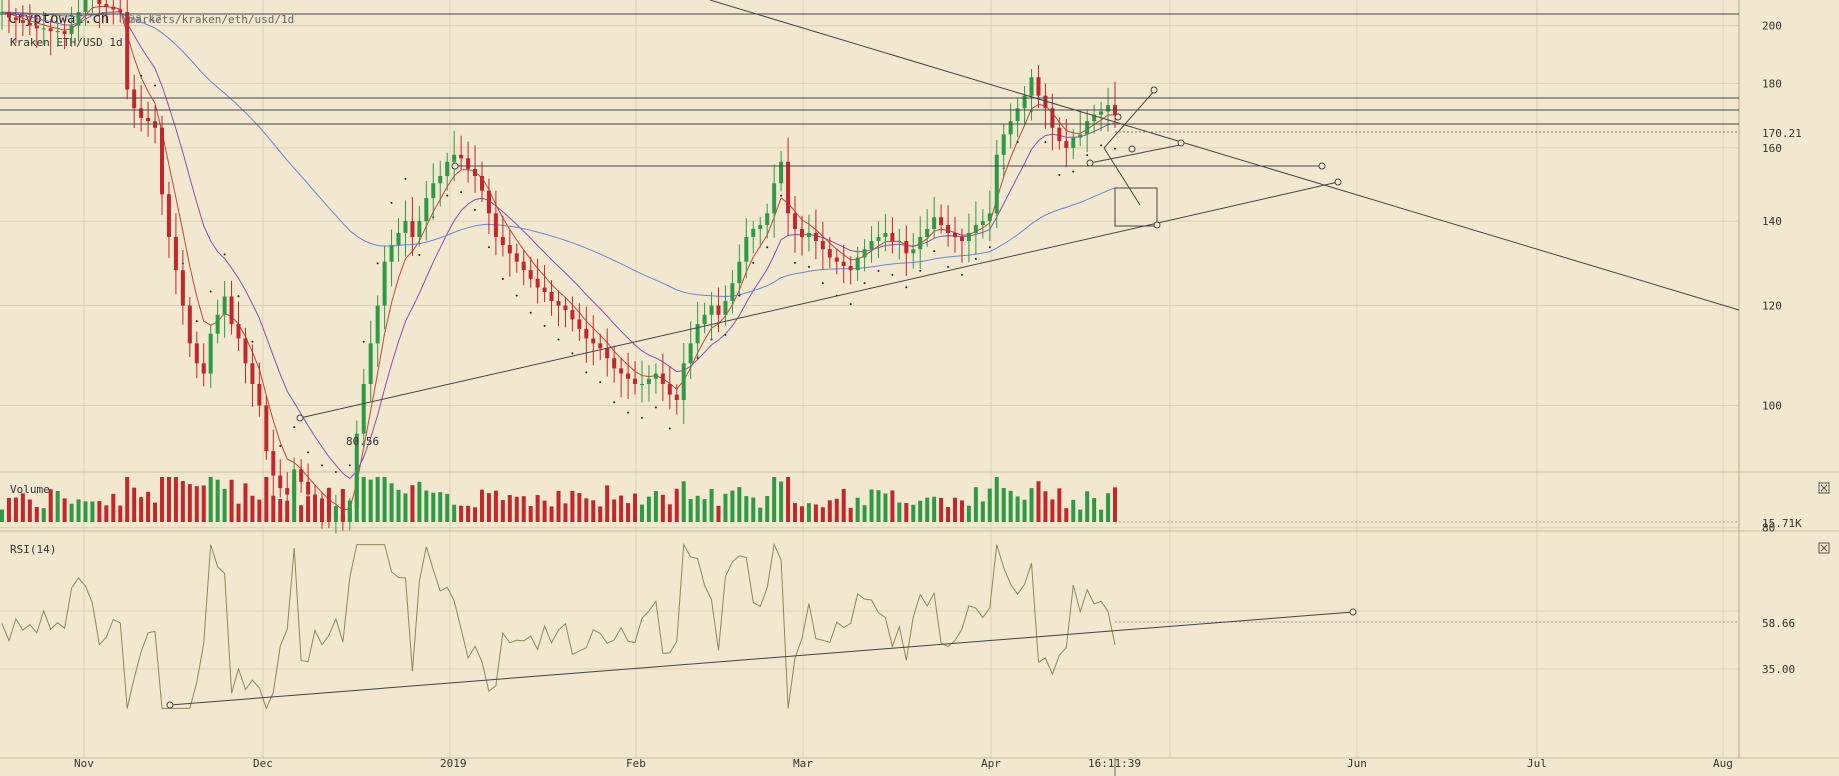 Image resolution: width=1839 pixels, height=776 pixels. What do you see at coordinates (903, 763) in the screenshot?
I see `time-axis: Nov Dec 2019 Feb Mar Apr Jun Jul Aug` at bounding box center [903, 763].